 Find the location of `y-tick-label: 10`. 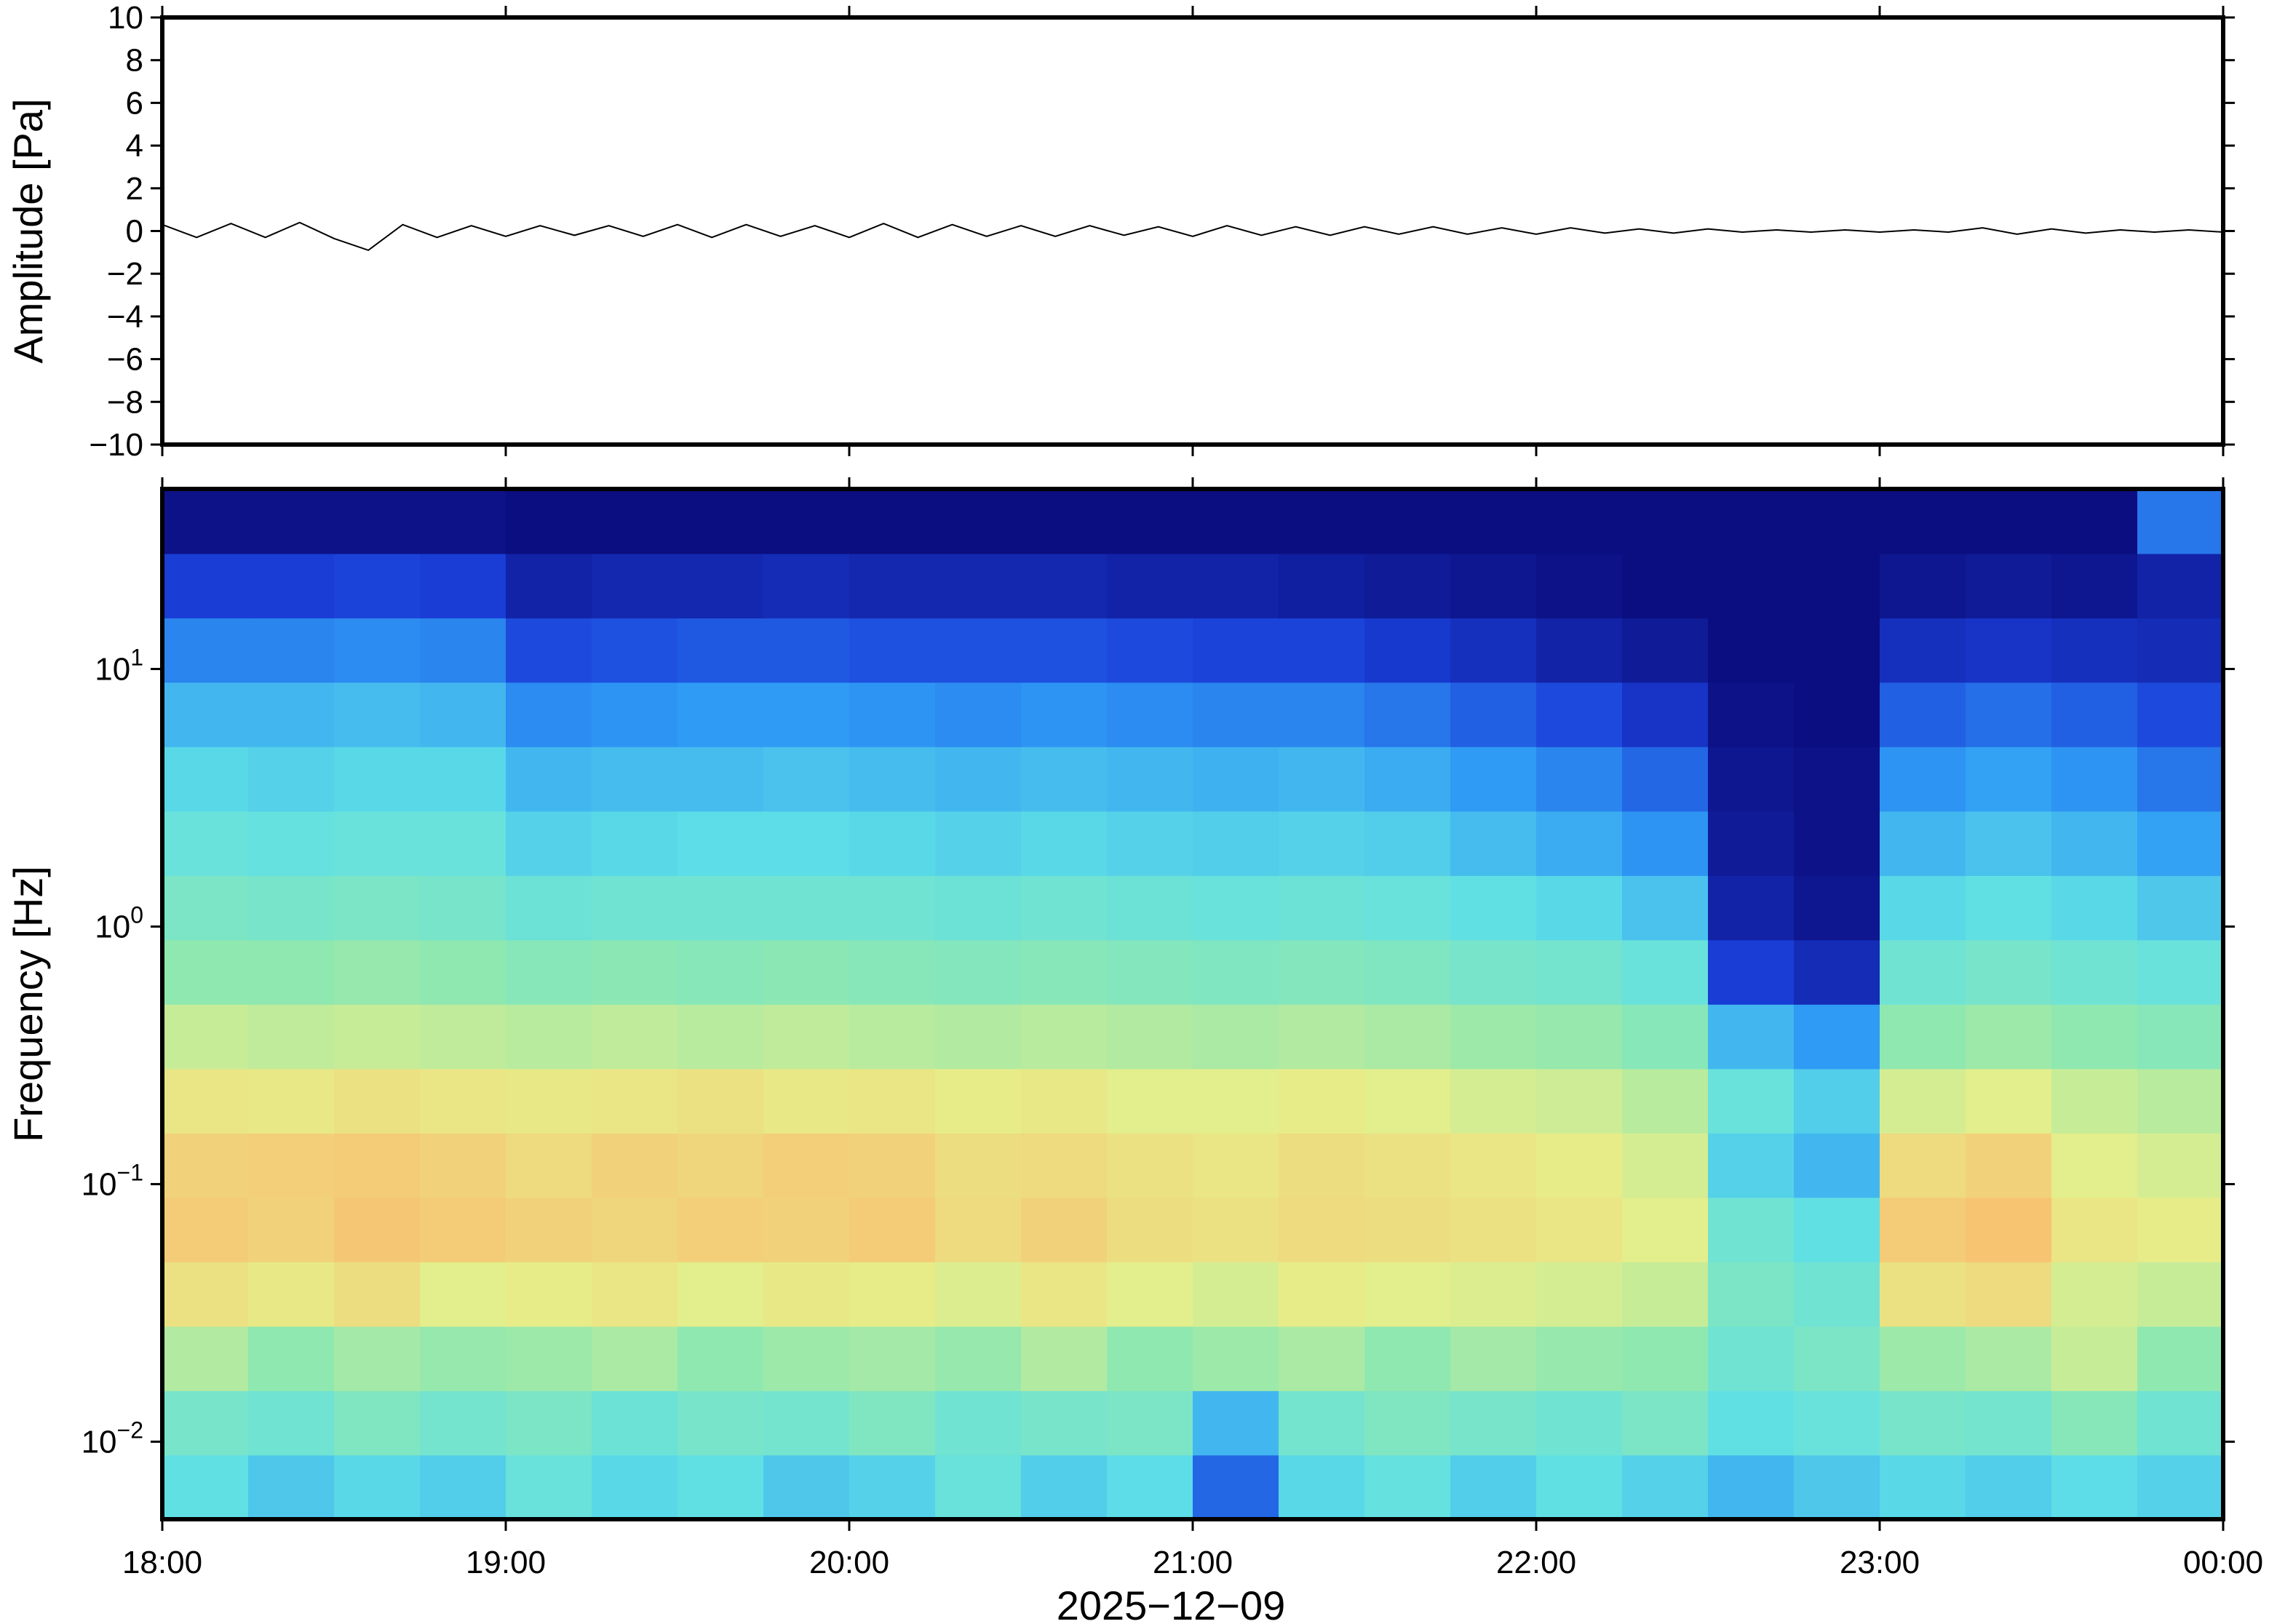

y-tick-label: 10 is located at coordinates (126, 18).